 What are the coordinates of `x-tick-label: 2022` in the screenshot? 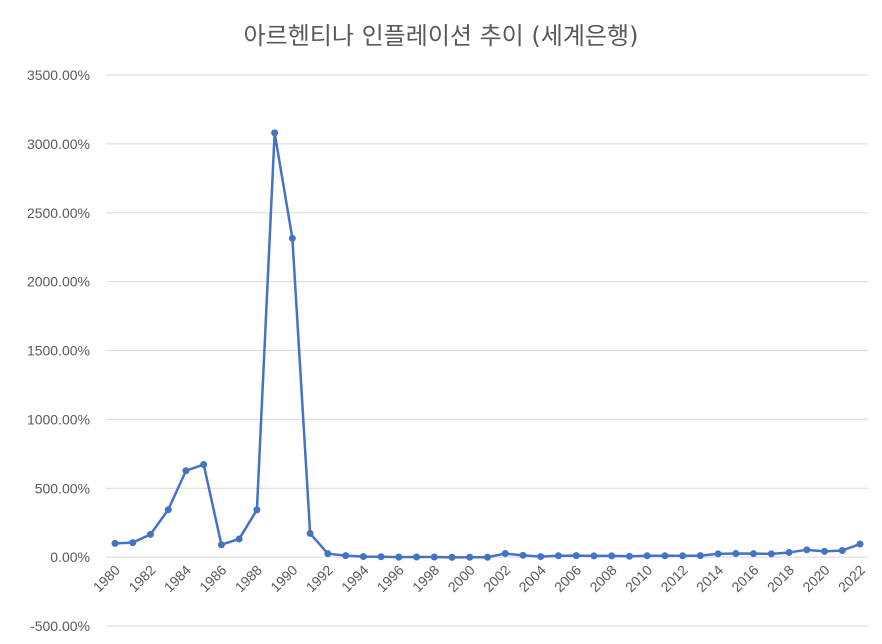 It's located at (851, 578).